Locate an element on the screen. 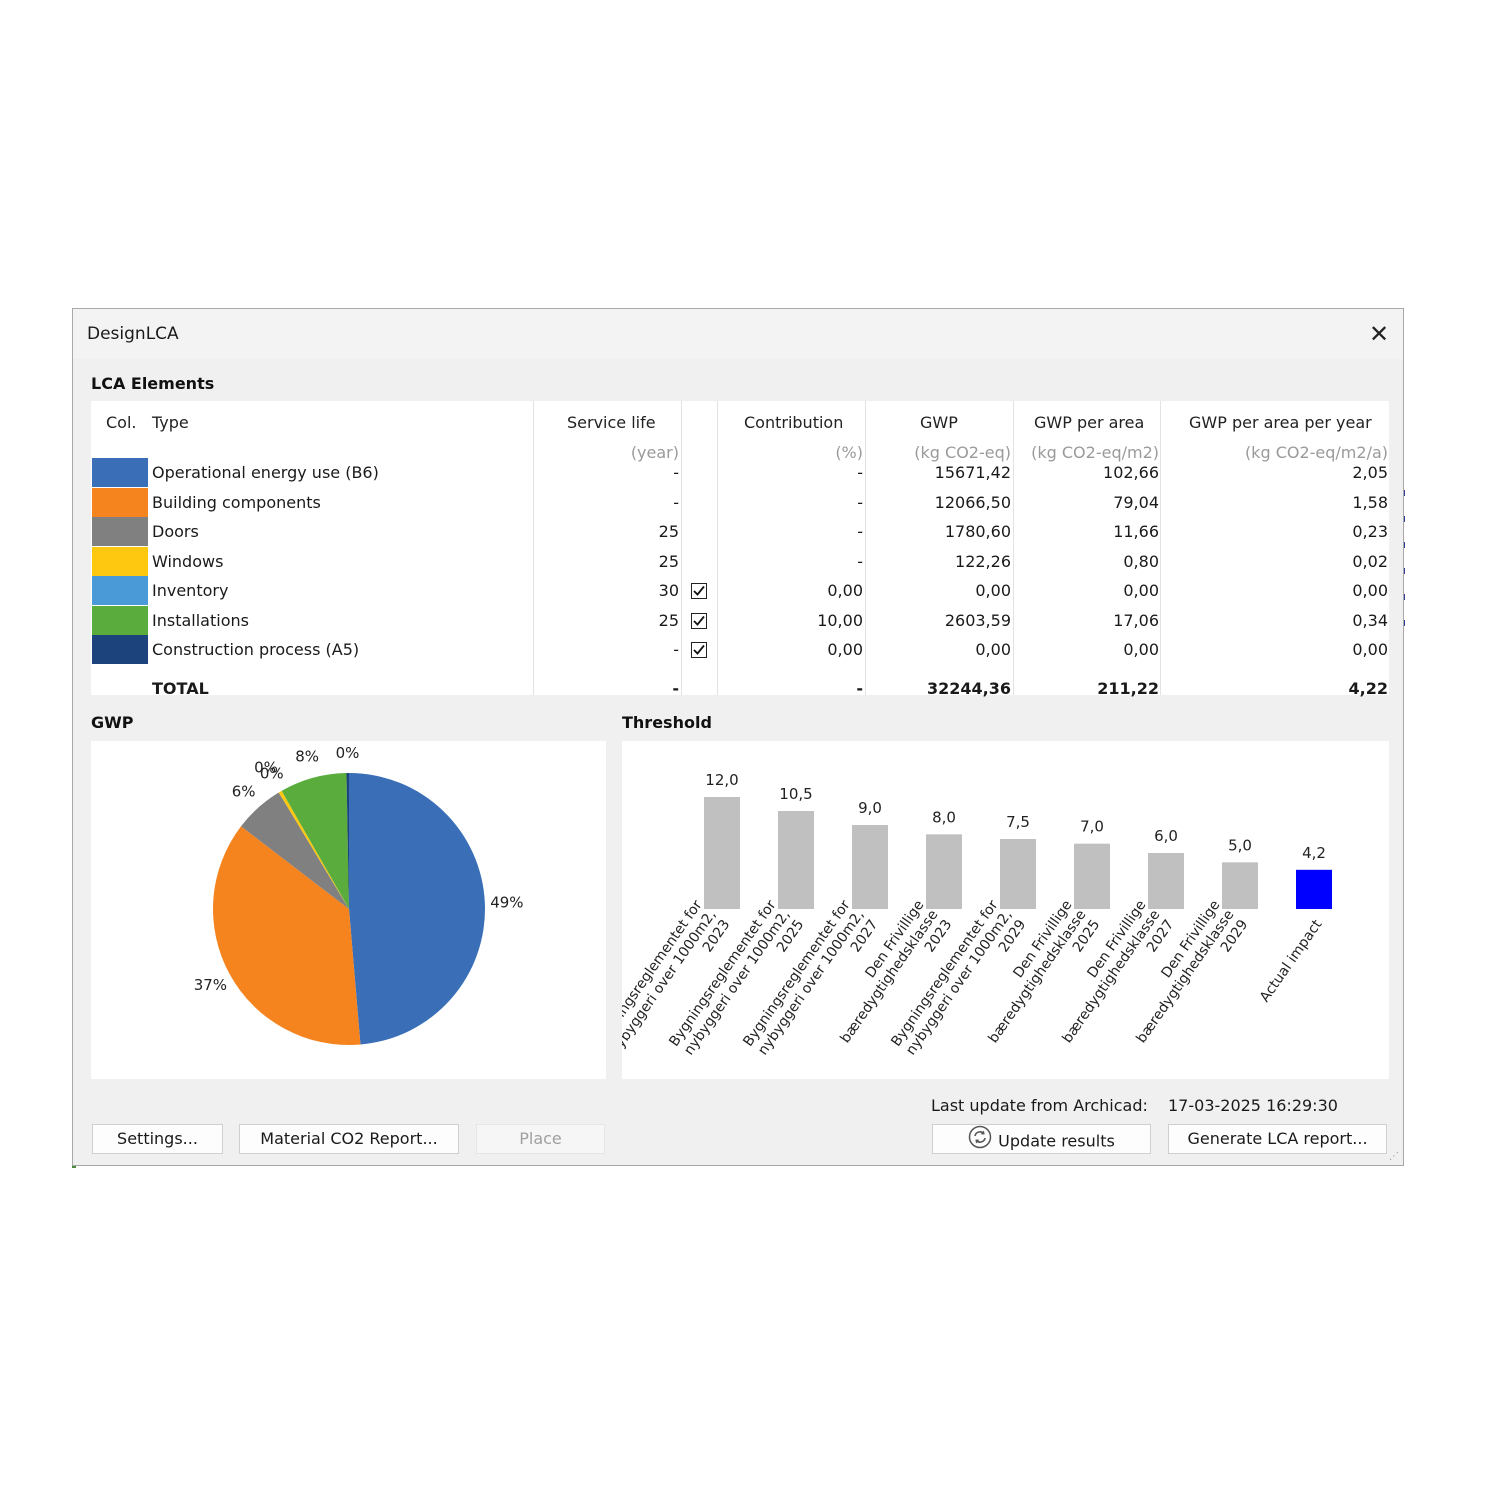  resize-grip-icon: ⋰ is located at coordinates (1394, 1156).